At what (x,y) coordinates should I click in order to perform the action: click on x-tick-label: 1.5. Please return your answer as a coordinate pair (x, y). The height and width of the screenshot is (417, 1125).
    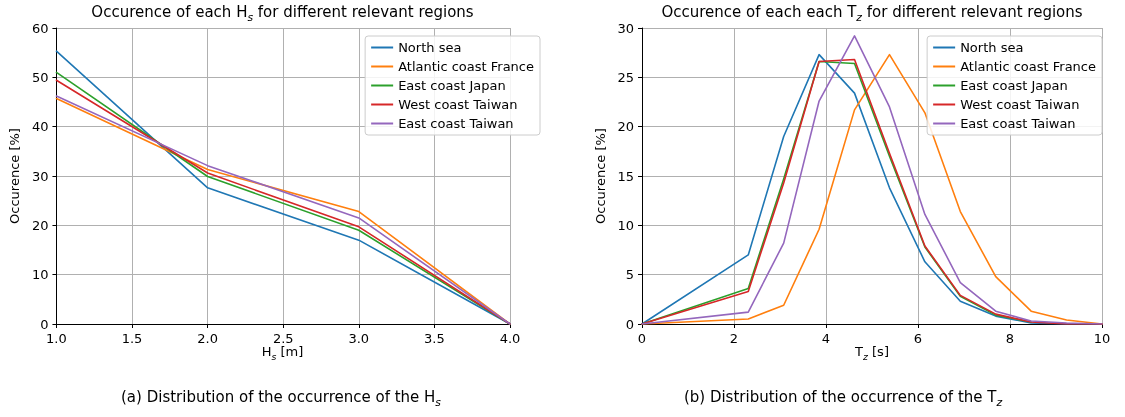
    Looking at the image, I should click on (132, 338).